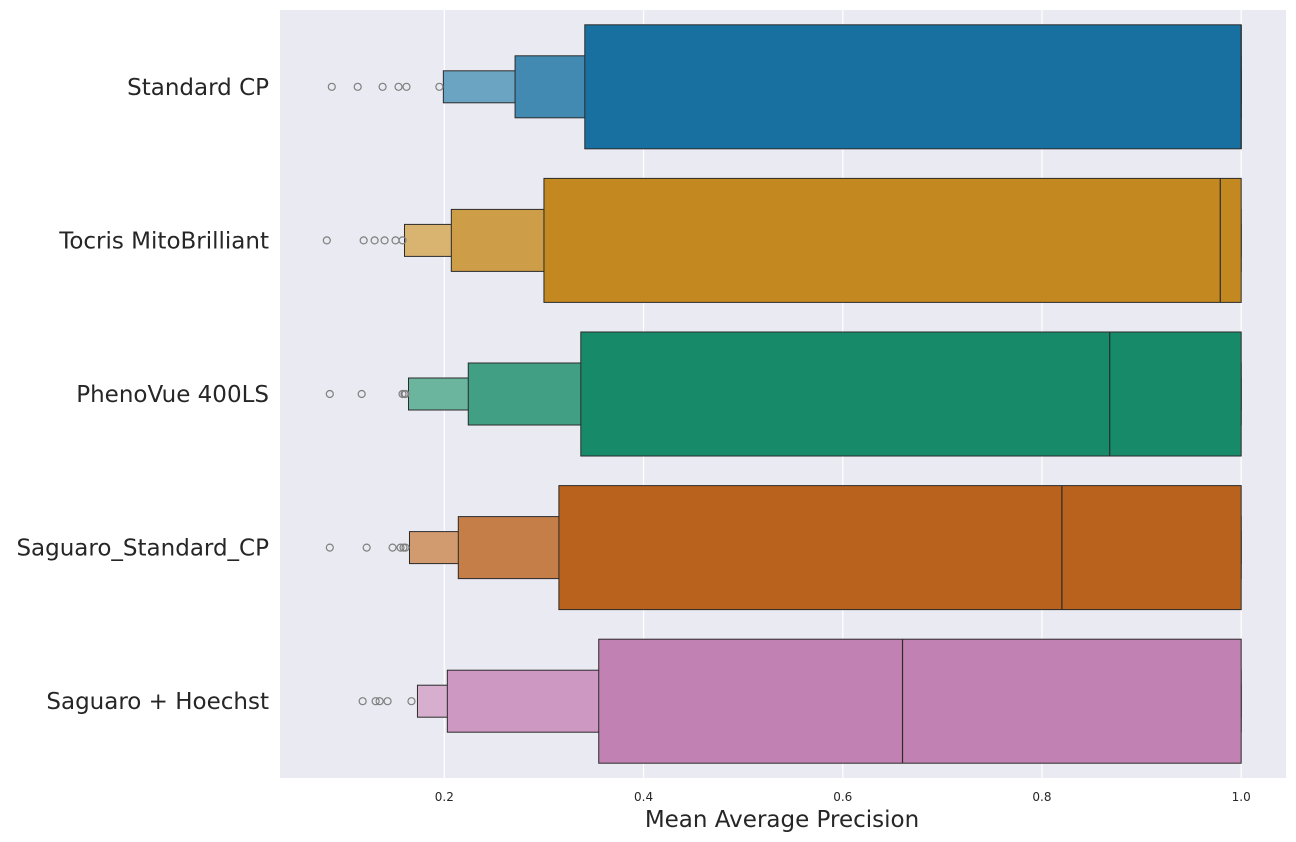  I want to click on x-tick-labels: 0.2 0.4 0.6 0.8 1.0, so click(843, 797).